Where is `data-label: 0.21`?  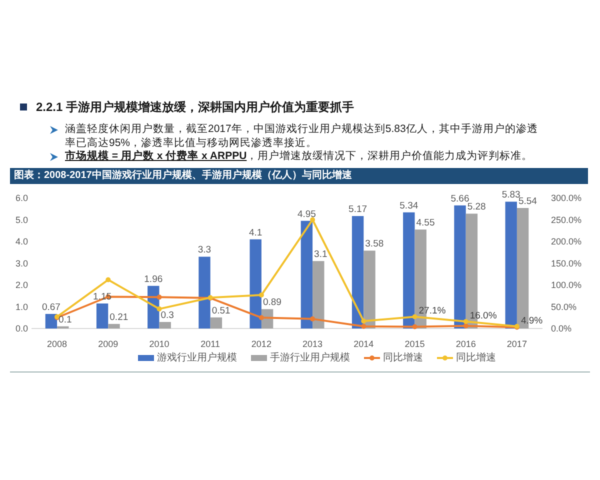 data-label: 0.21 is located at coordinates (119, 317).